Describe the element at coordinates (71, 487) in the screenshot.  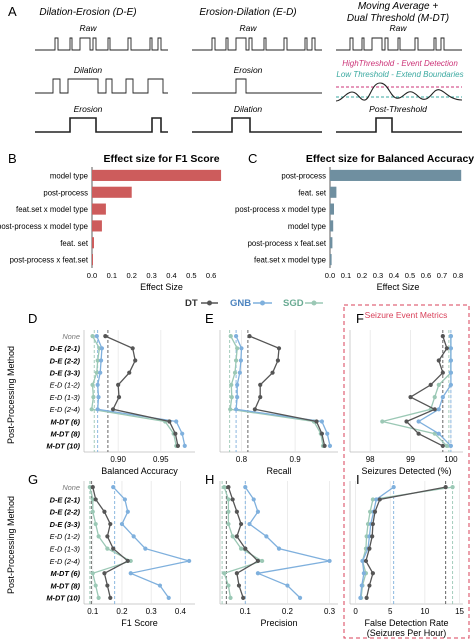
I see `method-label: None` at that location.